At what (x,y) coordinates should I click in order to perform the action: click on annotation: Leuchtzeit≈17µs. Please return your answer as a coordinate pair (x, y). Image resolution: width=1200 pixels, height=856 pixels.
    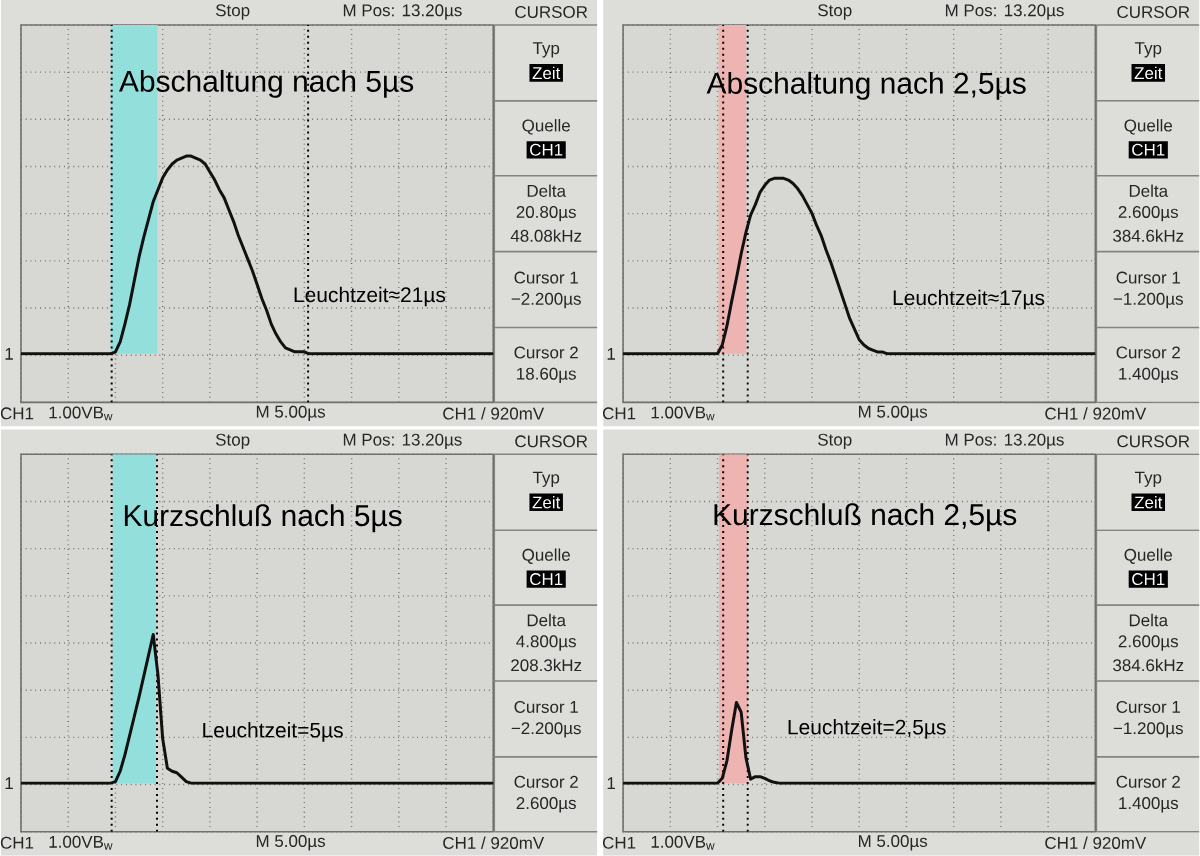
    Looking at the image, I should click on (969, 299).